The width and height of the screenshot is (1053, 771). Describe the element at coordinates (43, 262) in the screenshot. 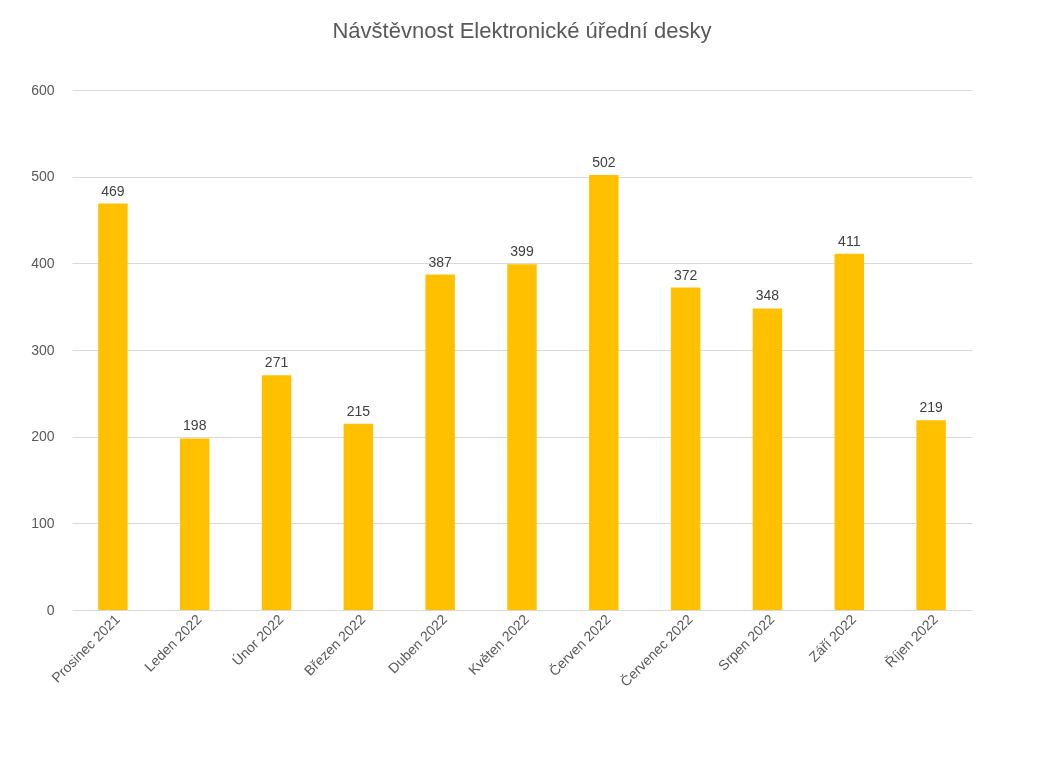

I see `y-tick-label: 400` at that location.